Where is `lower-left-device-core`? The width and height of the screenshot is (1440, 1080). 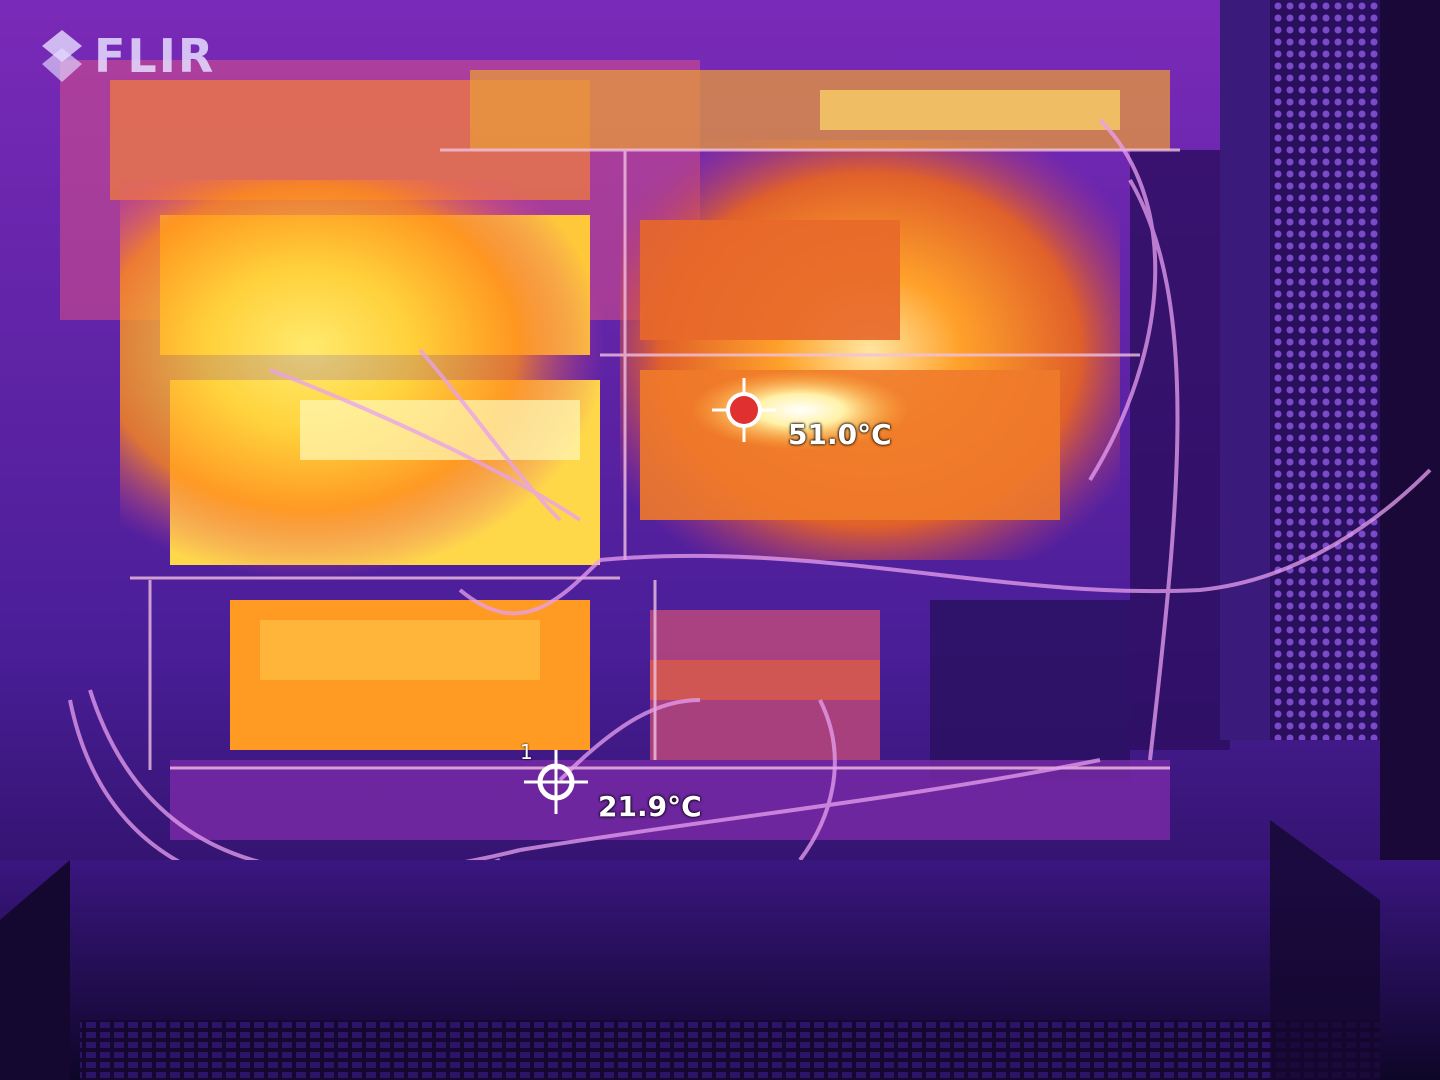 lower-left-device-core is located at coordinates (400, 650).